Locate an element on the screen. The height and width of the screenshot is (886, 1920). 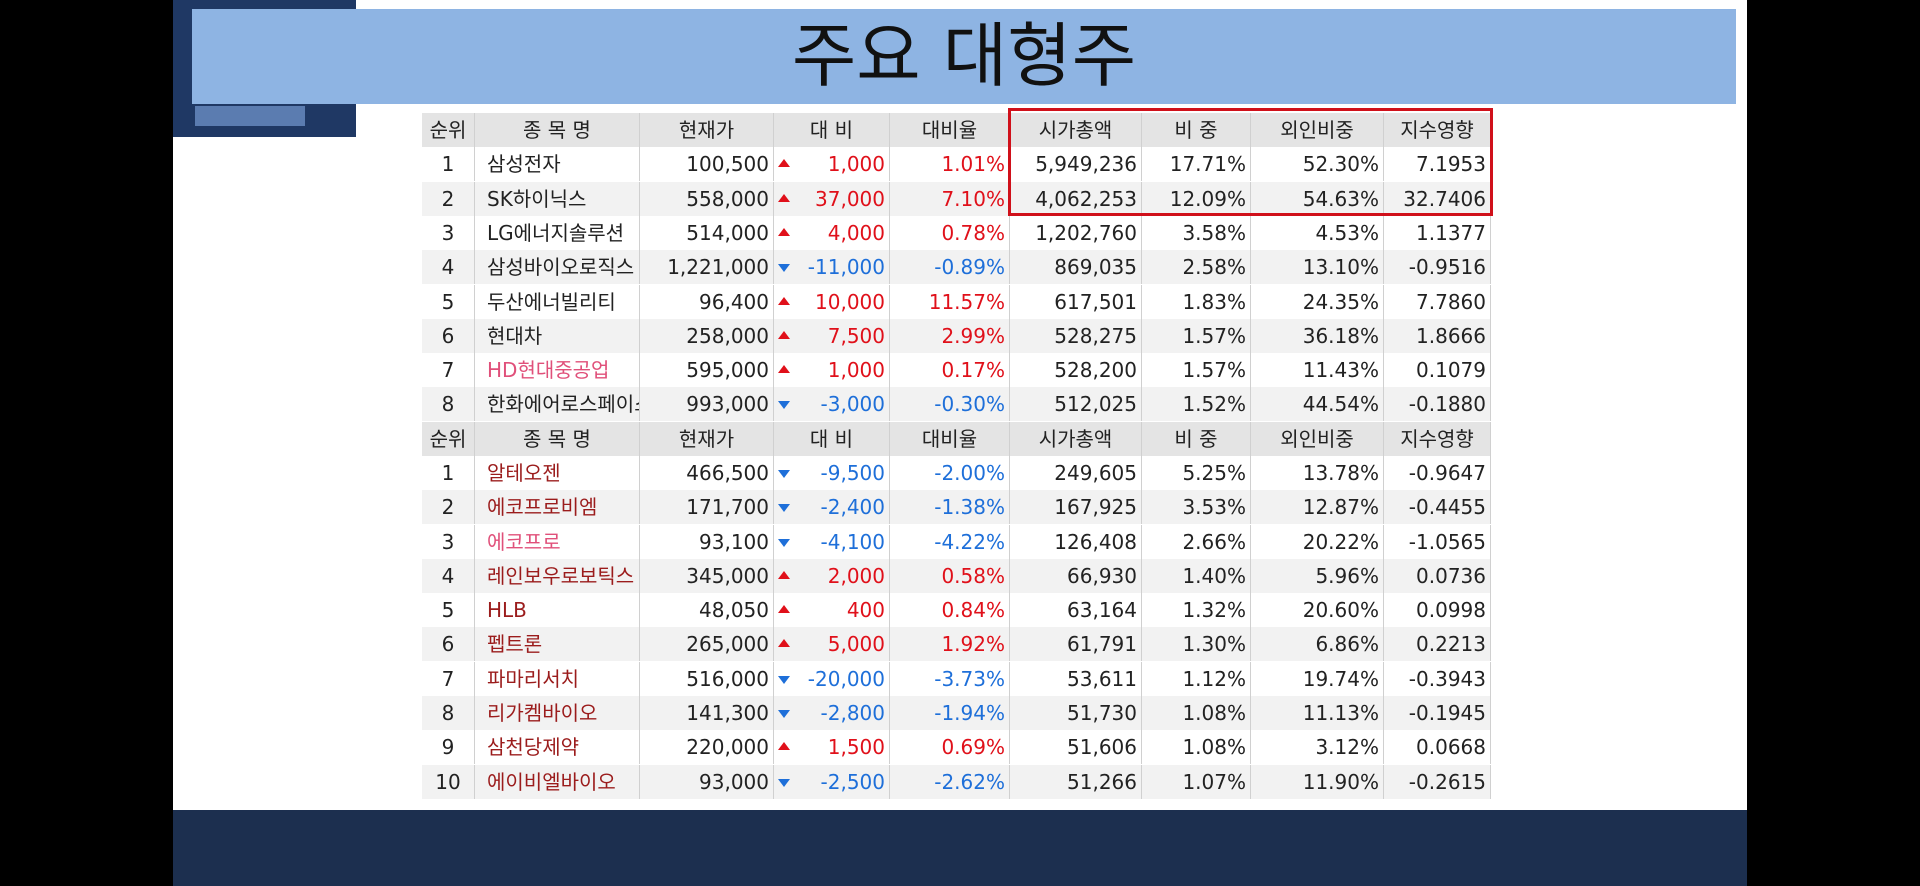
corner-accent is located at coordinates (250, 116).